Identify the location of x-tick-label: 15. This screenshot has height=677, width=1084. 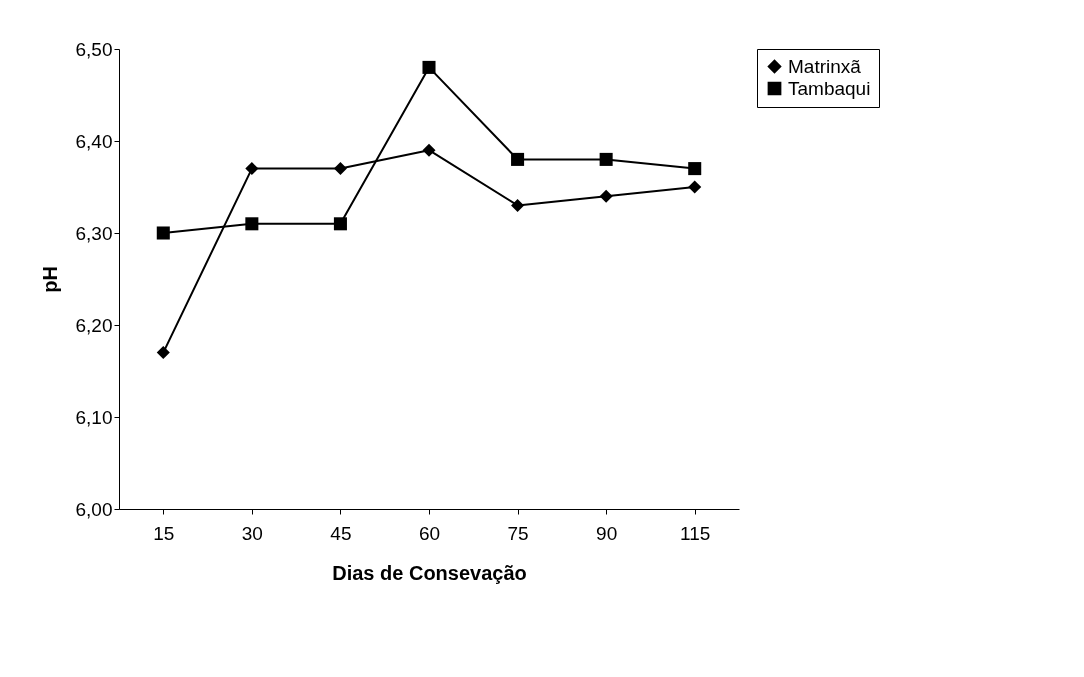
(164, 533).